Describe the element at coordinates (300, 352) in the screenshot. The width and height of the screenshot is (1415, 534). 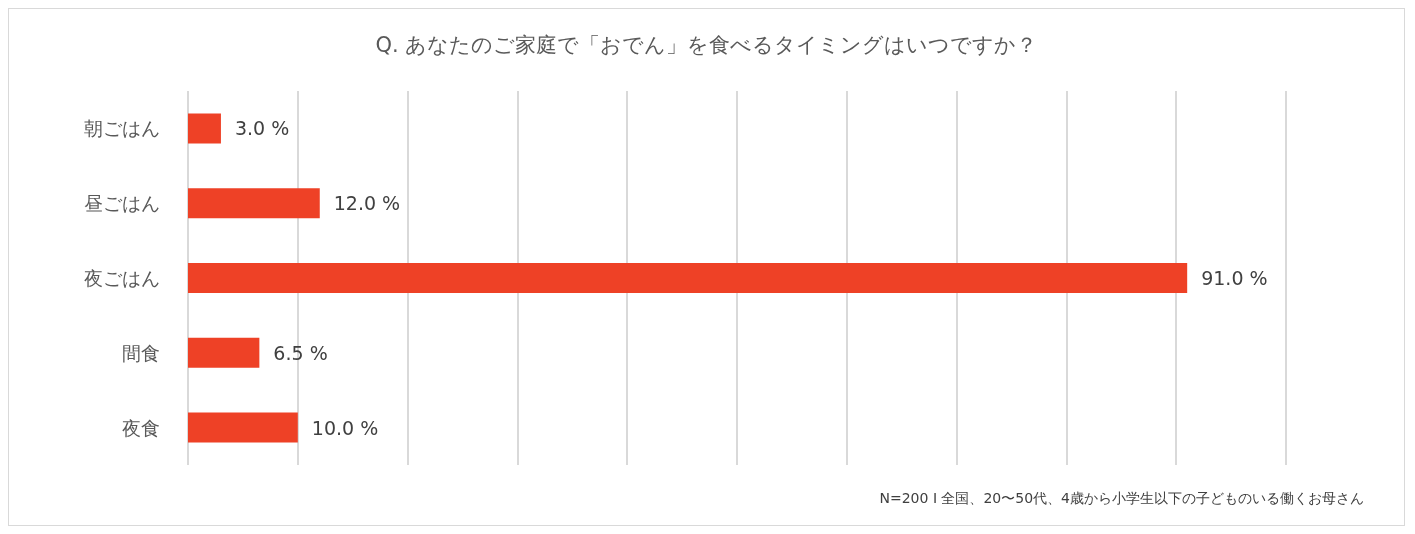
I see `data-label: 6.5 %` at that location.